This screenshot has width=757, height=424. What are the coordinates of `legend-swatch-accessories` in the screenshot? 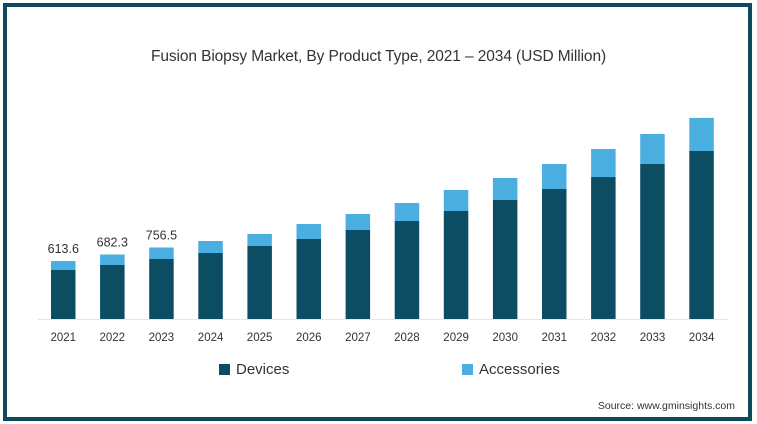 It's located at (467, 369).